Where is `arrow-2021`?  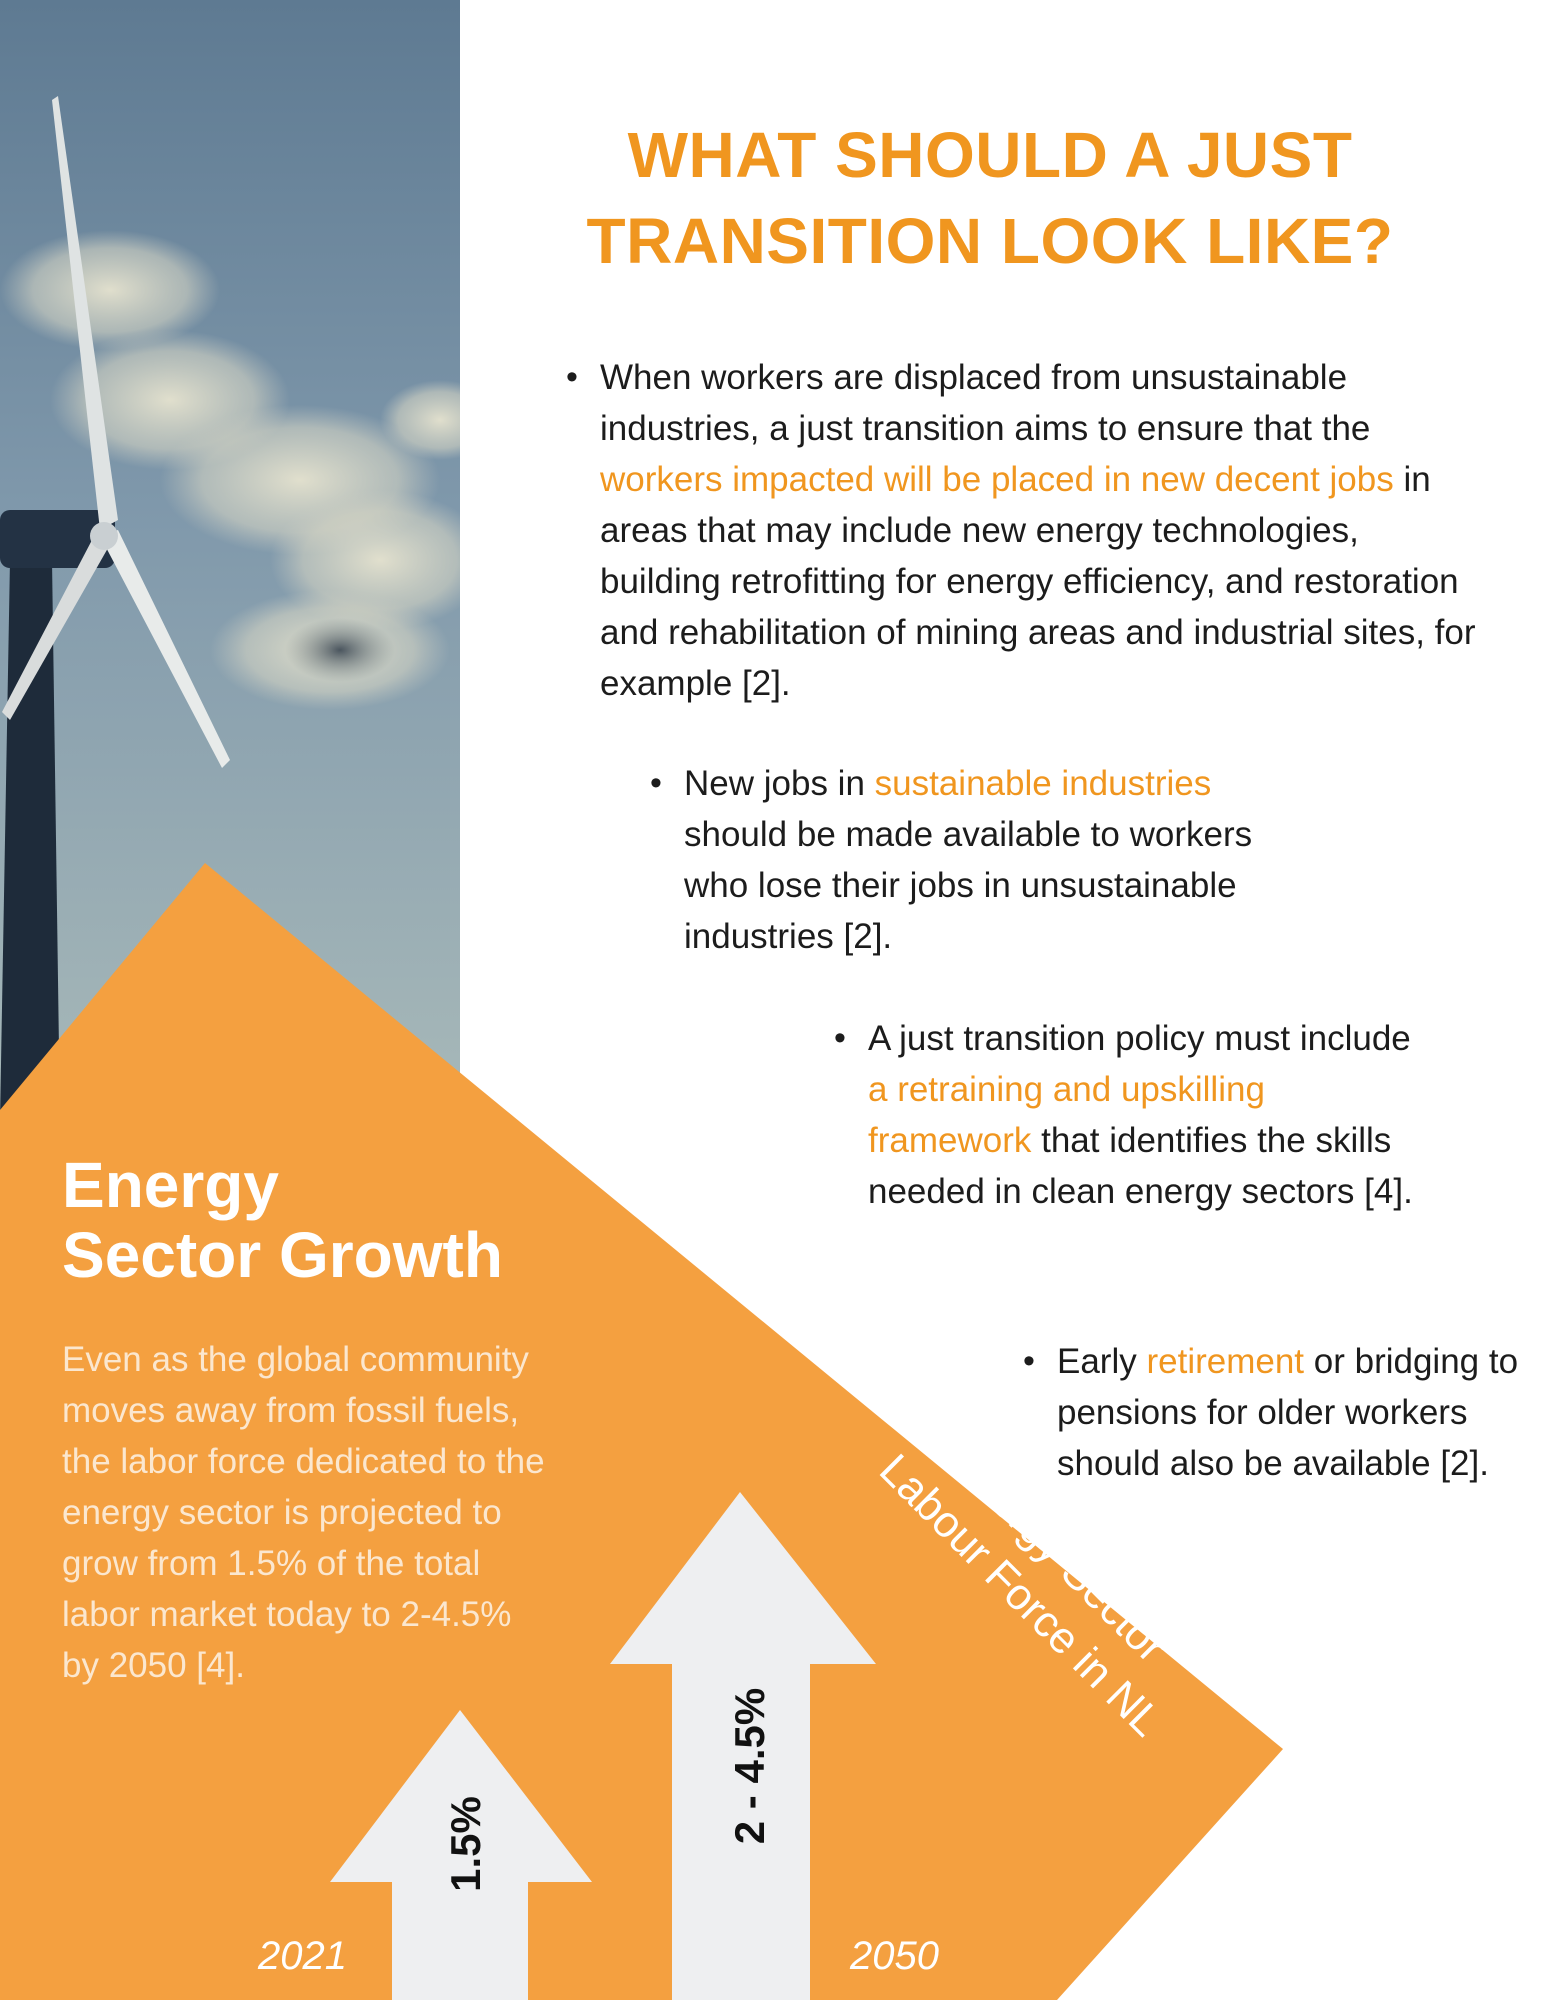
arrow-2021 is located at coordinates (461, 1855).